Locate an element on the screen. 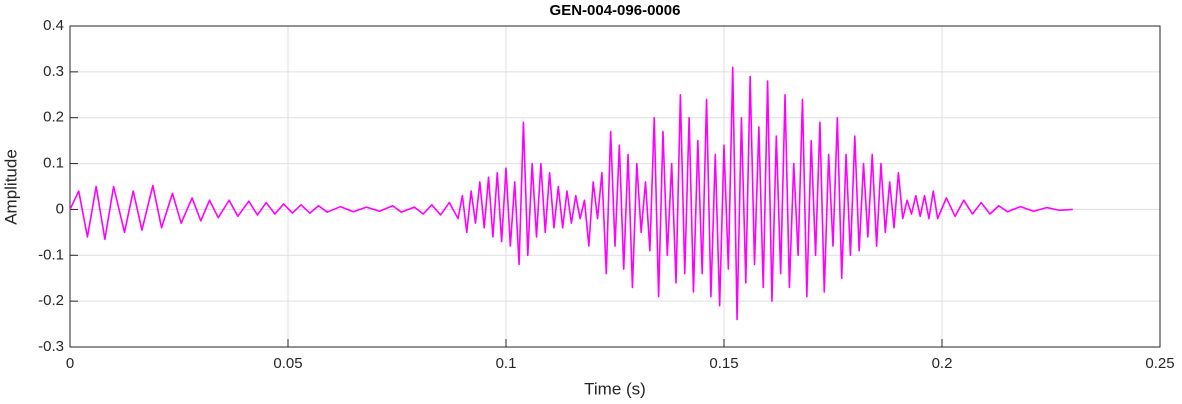  y-tick-label: 0.3 is located at coordinates (53, 71).